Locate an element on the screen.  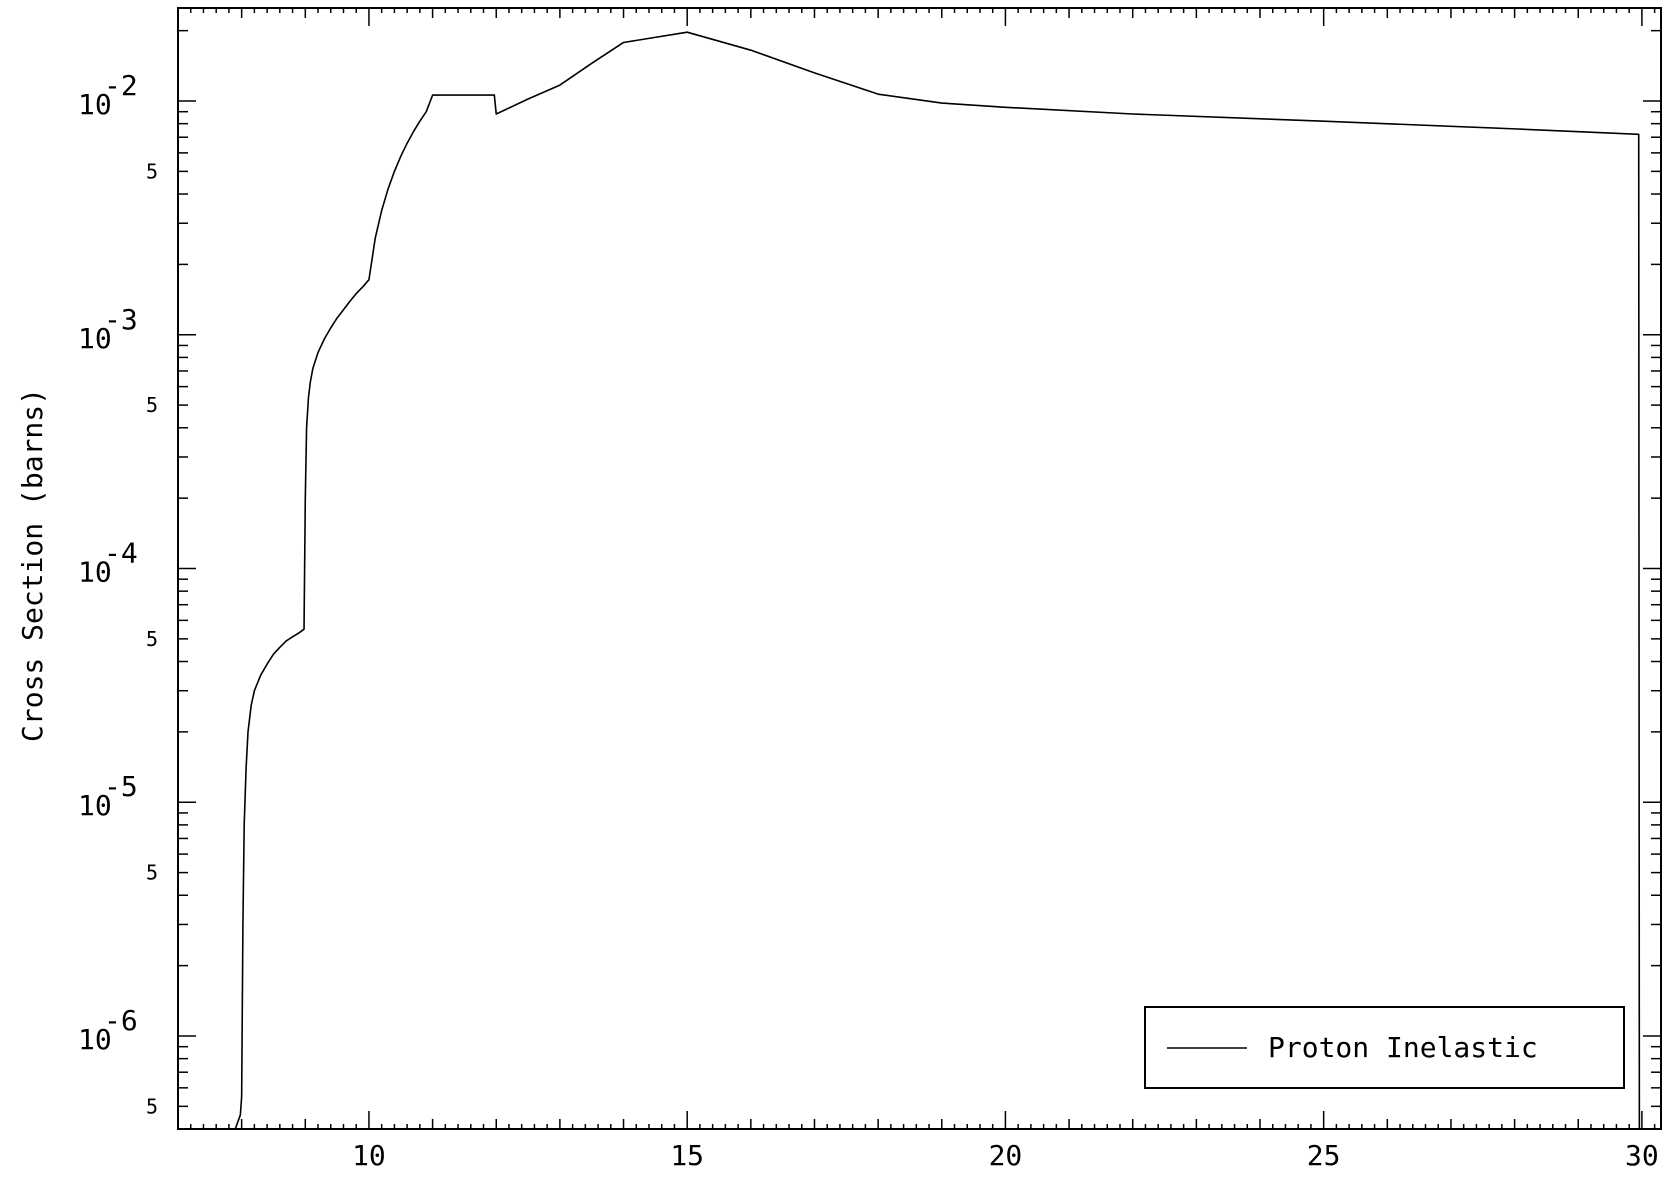
x-tick-label: 10 is located at coordinates (369, 1155).